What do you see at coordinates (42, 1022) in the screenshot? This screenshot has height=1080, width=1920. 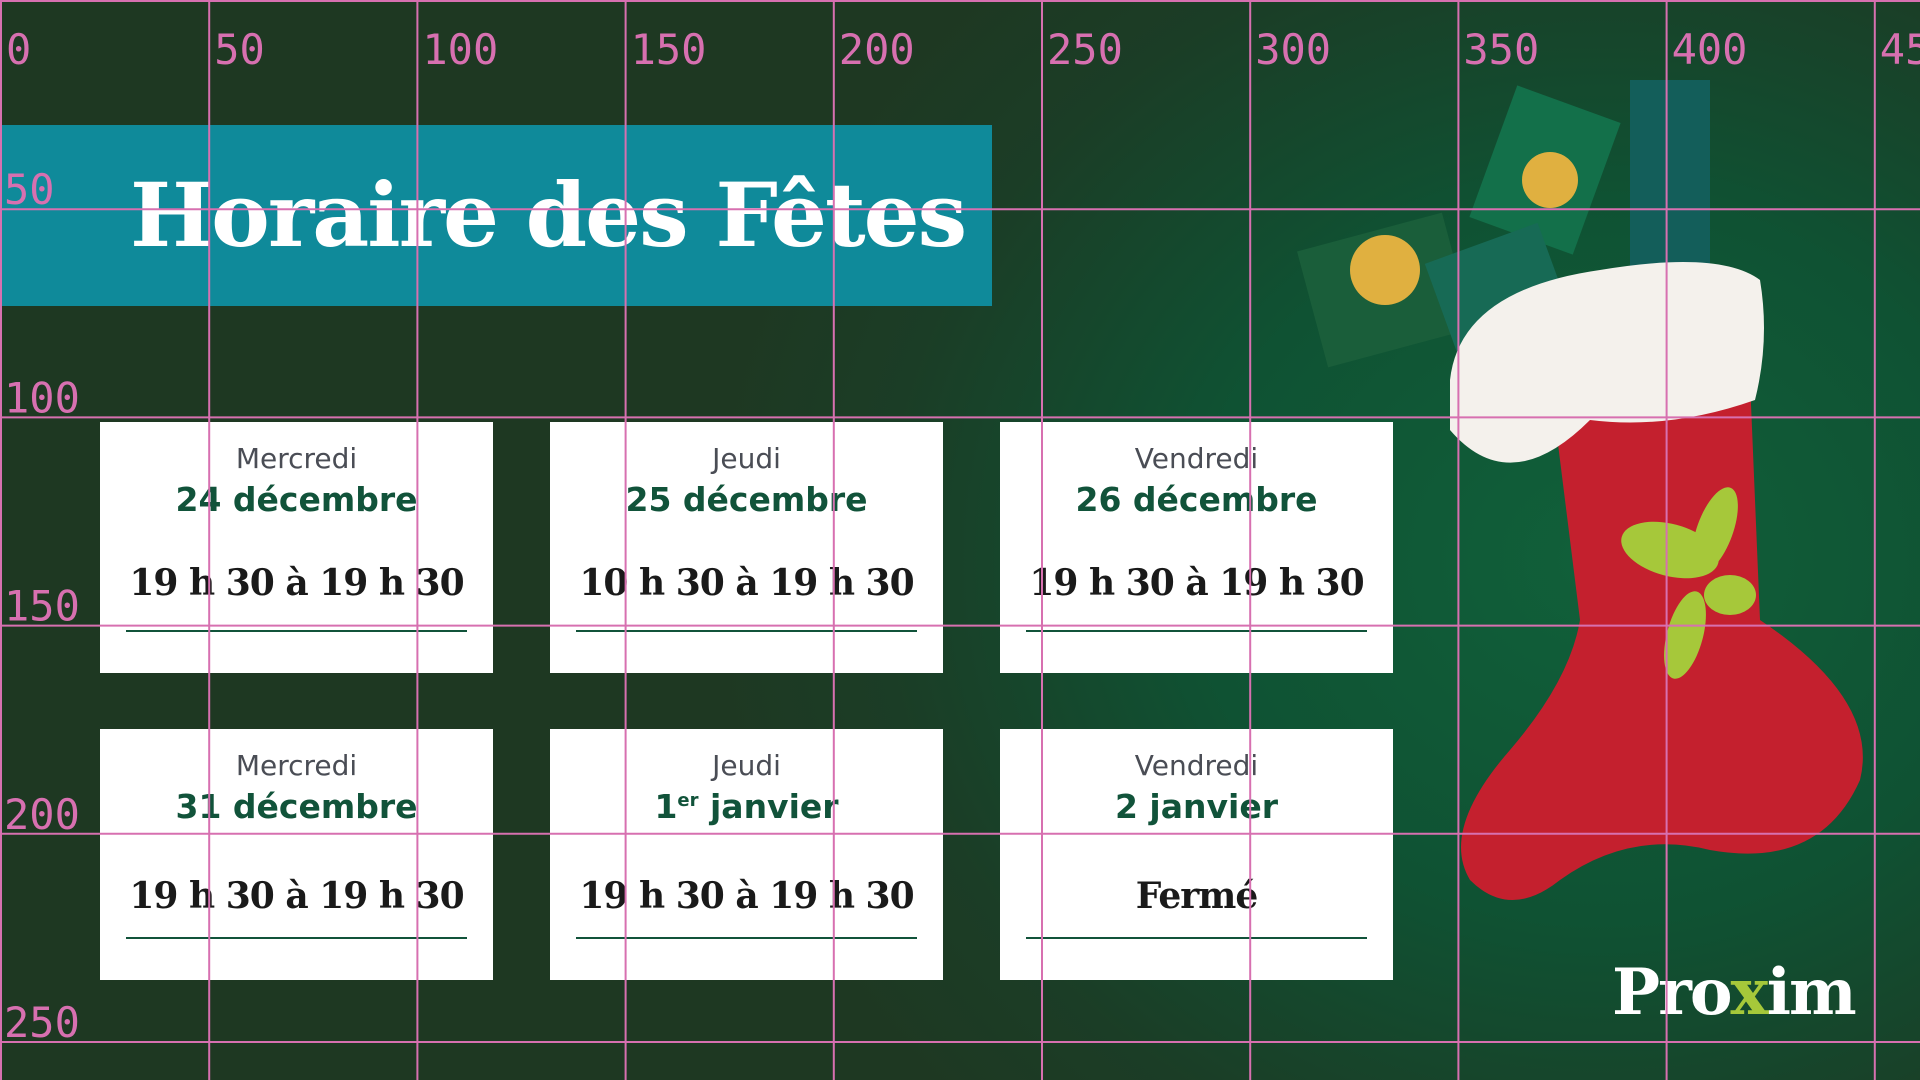 I see `grid-label-y: 250` at bounding box center [42, 1022].